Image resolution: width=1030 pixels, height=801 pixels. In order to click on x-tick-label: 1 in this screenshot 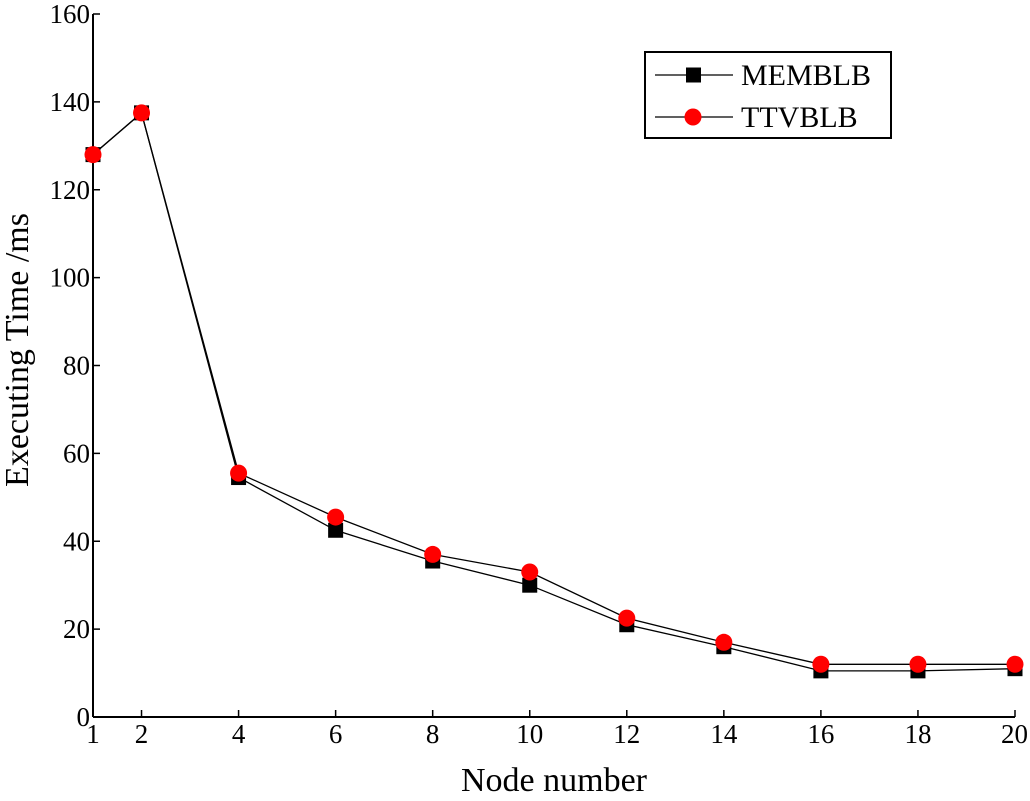, I will do `click(93, 734)`.